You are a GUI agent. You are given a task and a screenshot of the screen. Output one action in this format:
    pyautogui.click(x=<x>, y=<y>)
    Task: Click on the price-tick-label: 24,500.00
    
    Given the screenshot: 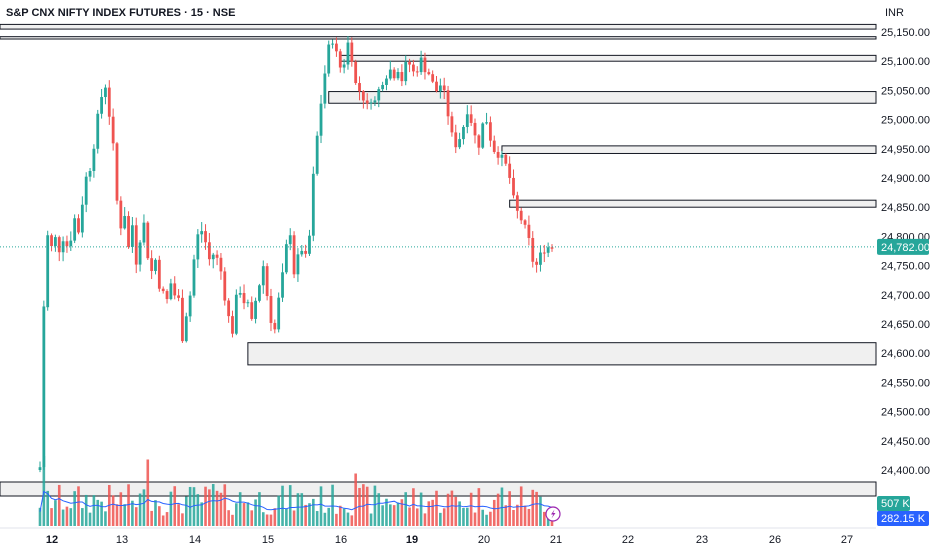 What is the action you would take?
    pyautogui.click(x=905, y=413)
    